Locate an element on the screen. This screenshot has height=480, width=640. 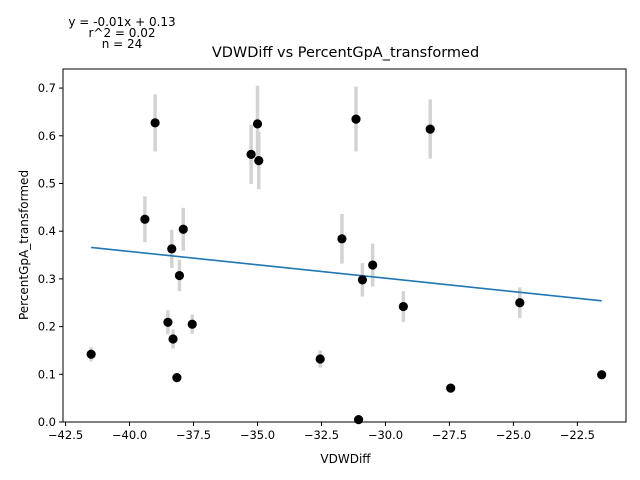
y-axis-label: PercentGpA_transformed is located at coordinates (24, 245).